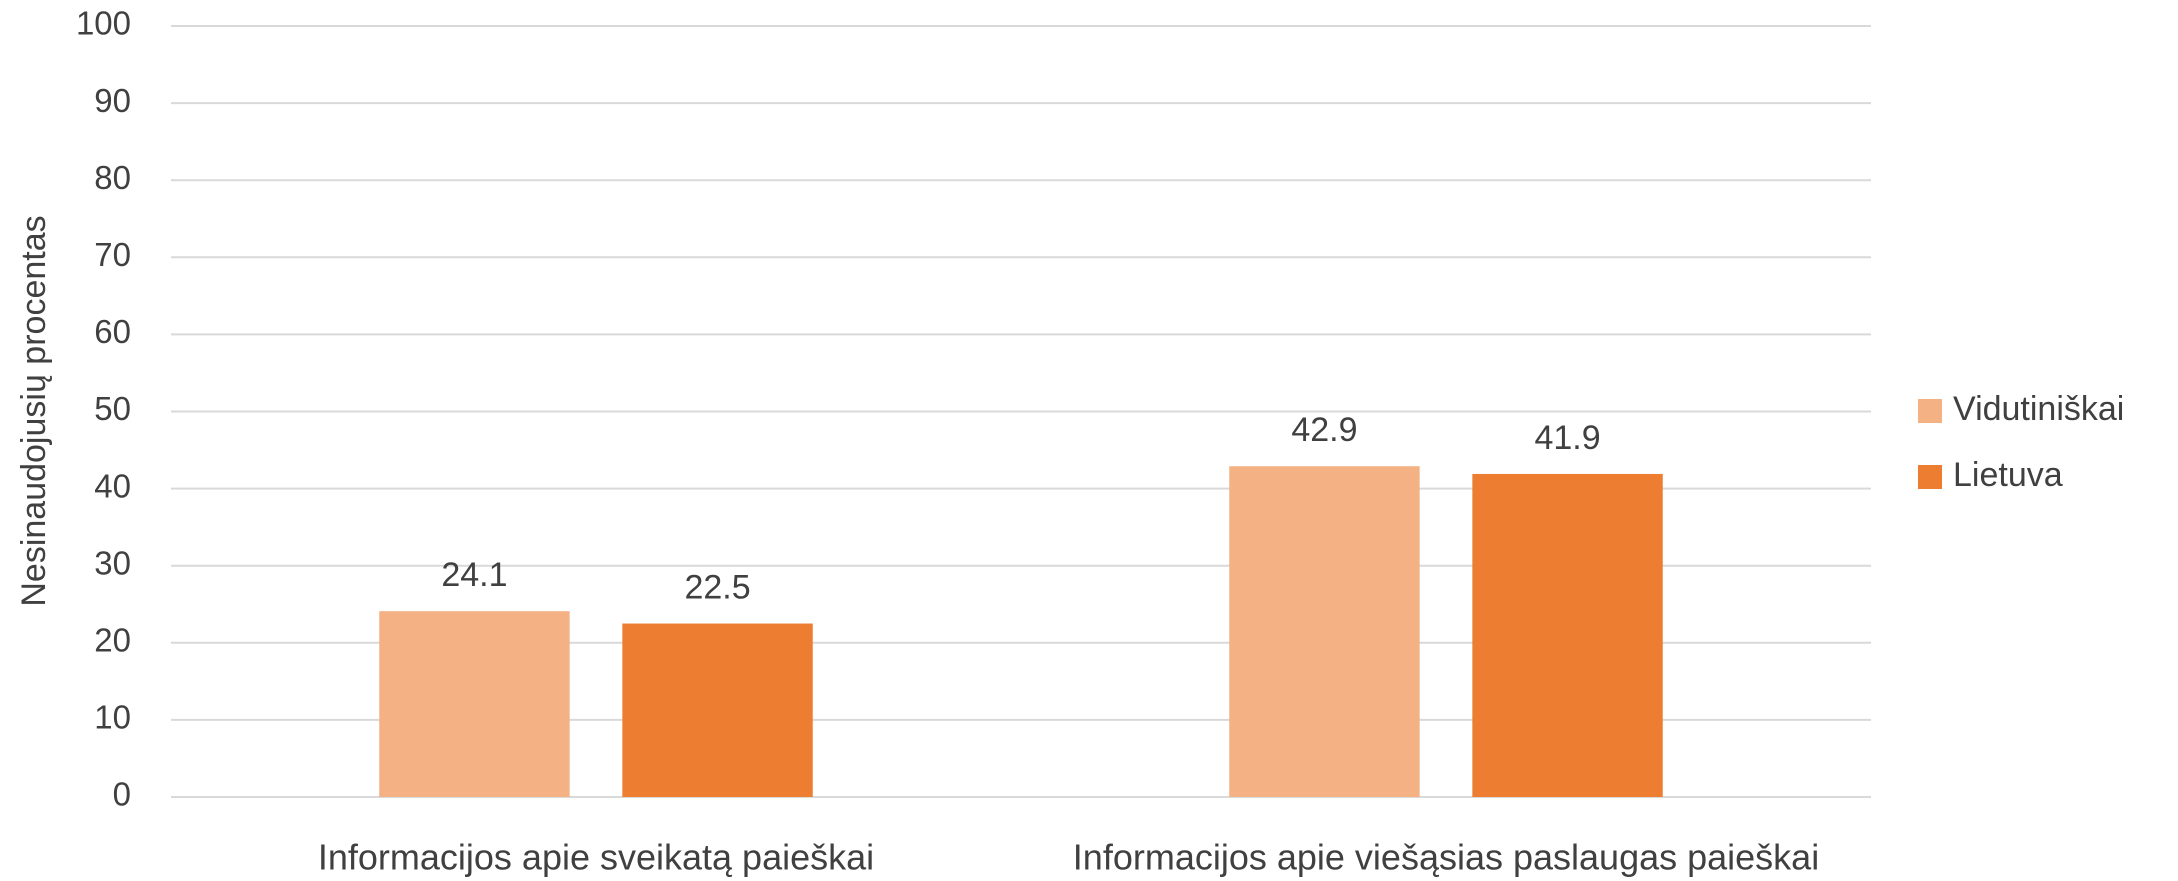 The image size is (2178, 881). What do you see at coordinates (474, 575) in the screenshot?
I see `data-label: 24.1` at bounding box center [474, 575].